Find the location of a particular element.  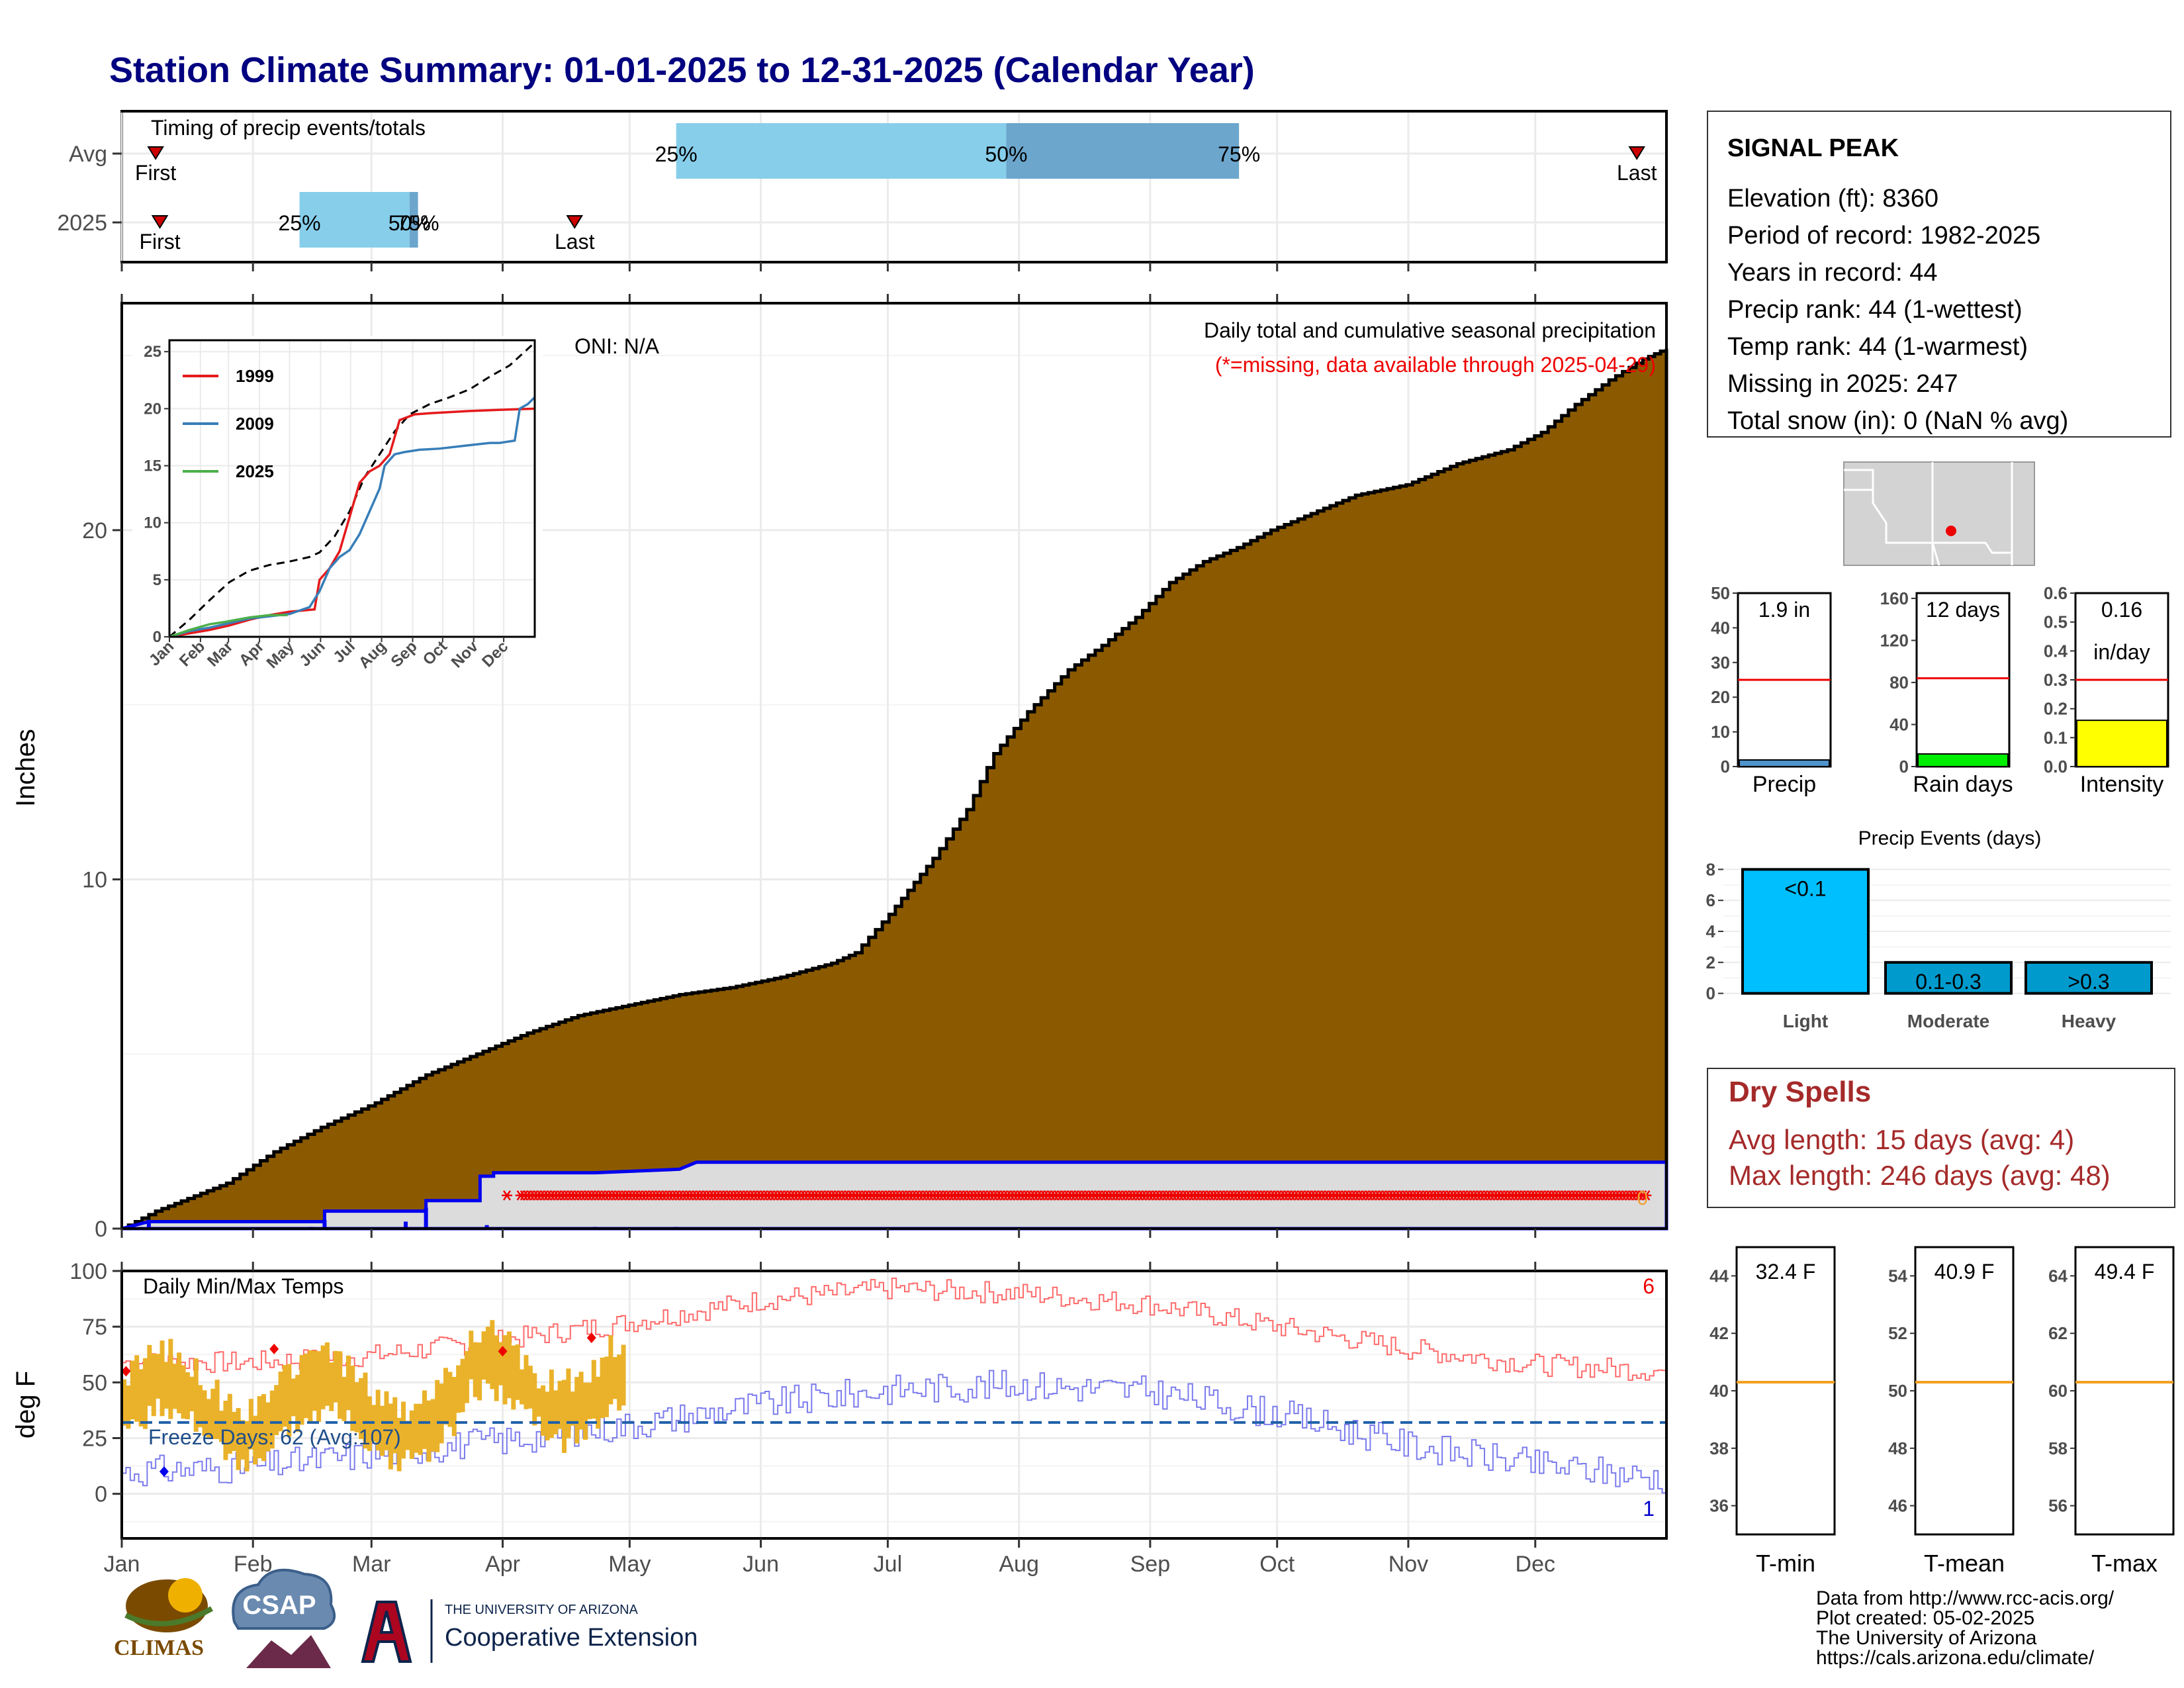

events-y-tick-label: 0 is located at coordinates (1710, 994).